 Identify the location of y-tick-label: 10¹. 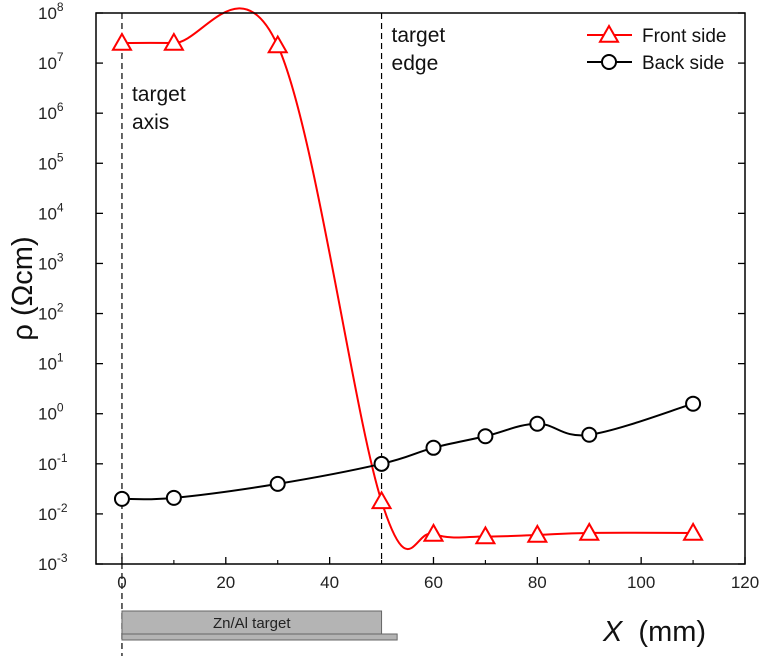
(51, 362).